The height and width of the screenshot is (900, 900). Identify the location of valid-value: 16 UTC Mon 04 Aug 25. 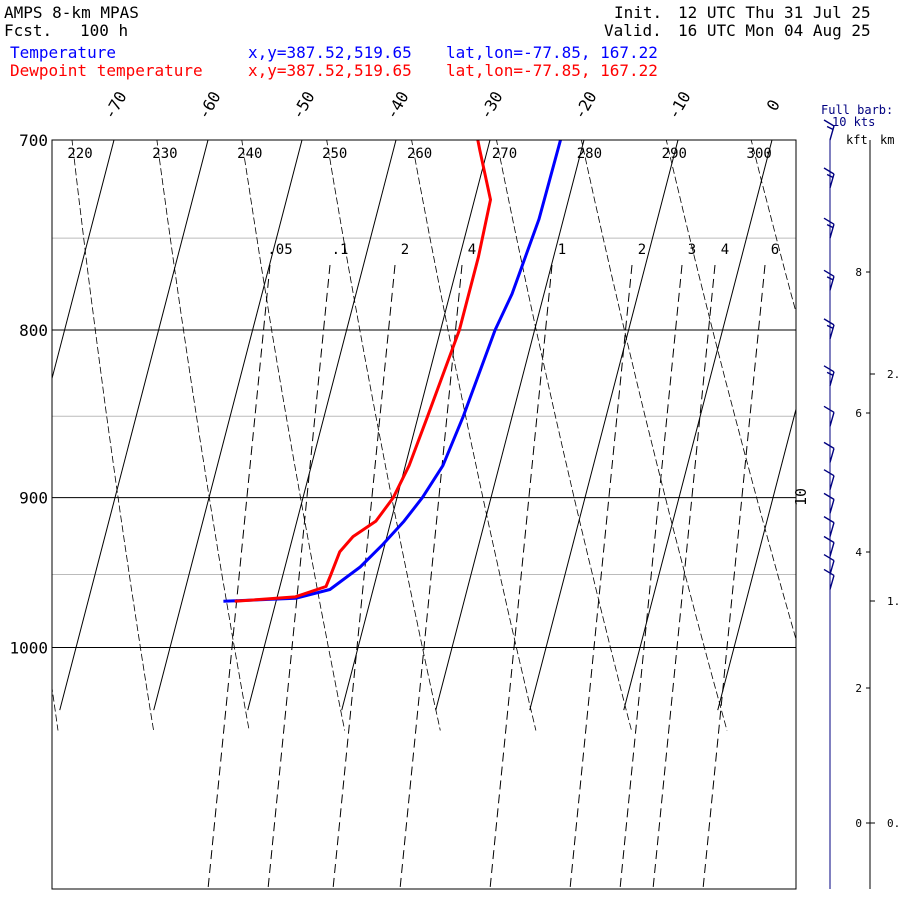
(774, 30).